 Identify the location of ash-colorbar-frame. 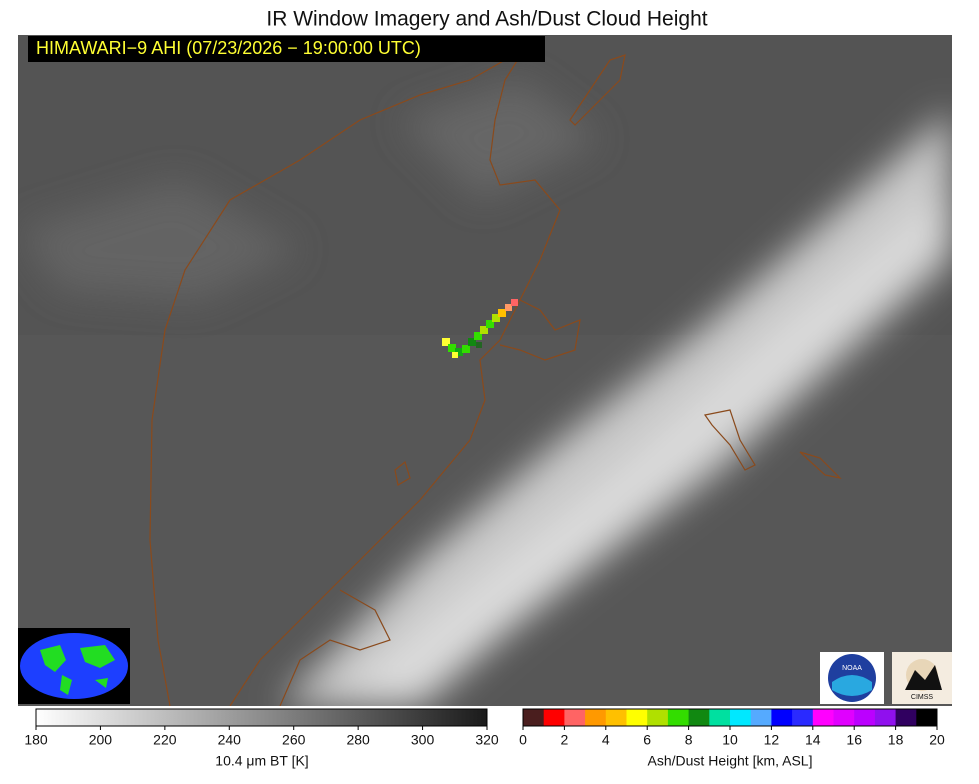
(730, 717).